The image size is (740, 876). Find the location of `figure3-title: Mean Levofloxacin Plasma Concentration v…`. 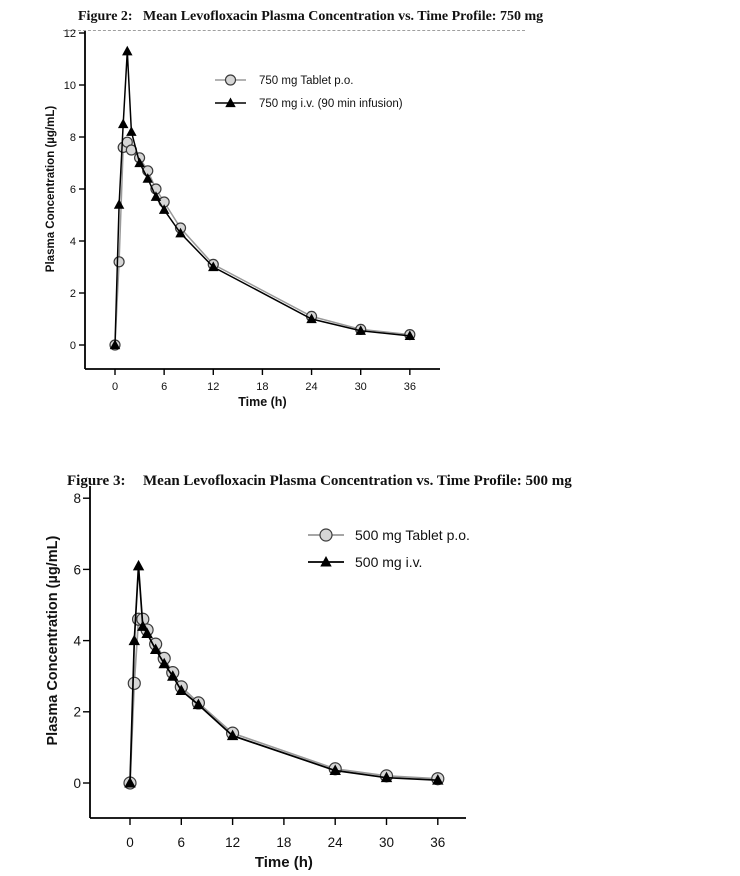

figure3-title: Mean Levofloxacin Plasma Concentration v… is located at coordinates (357, 481).